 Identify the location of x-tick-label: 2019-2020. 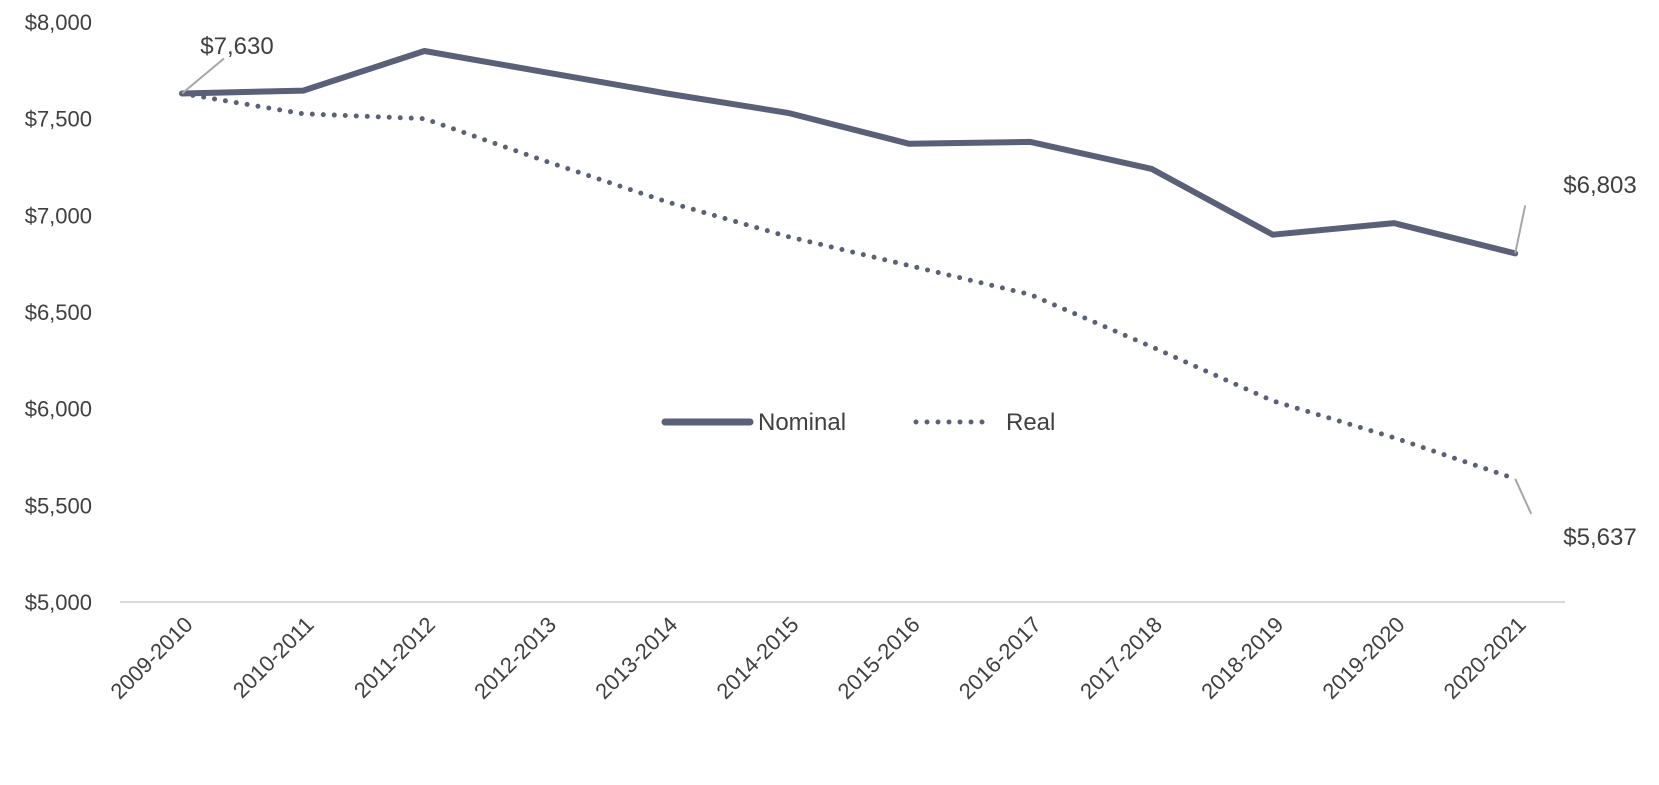
(1363, 658).